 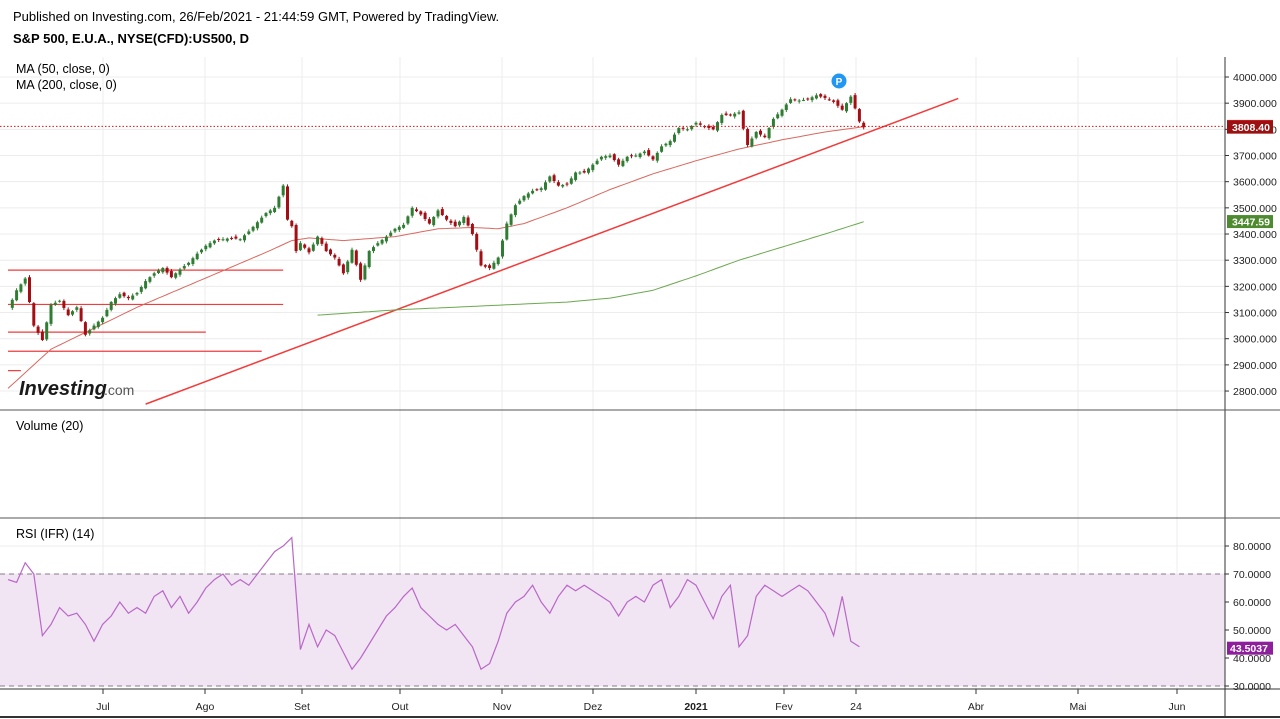 I want to click on price-tick-label-3: 3700.000, so click(x=1255, y=157).